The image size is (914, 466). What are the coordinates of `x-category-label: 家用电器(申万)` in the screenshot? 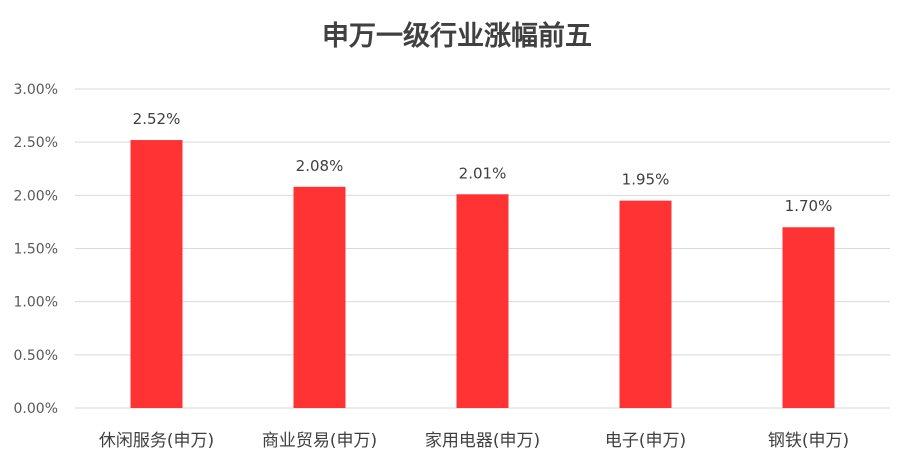 It's located at (482, 441).